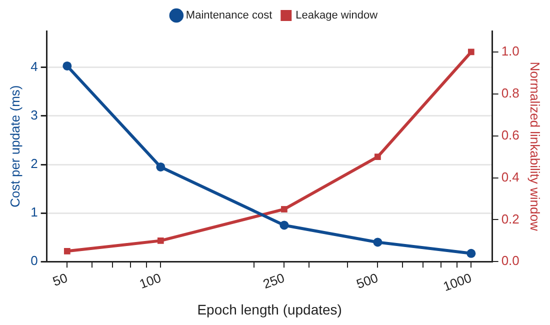 This screenshot has width=550, height=325. What do you see at coordinates (34, 212) in the screenshot?
I see `y-tick-label: 1` at bounding box center [34, 212].